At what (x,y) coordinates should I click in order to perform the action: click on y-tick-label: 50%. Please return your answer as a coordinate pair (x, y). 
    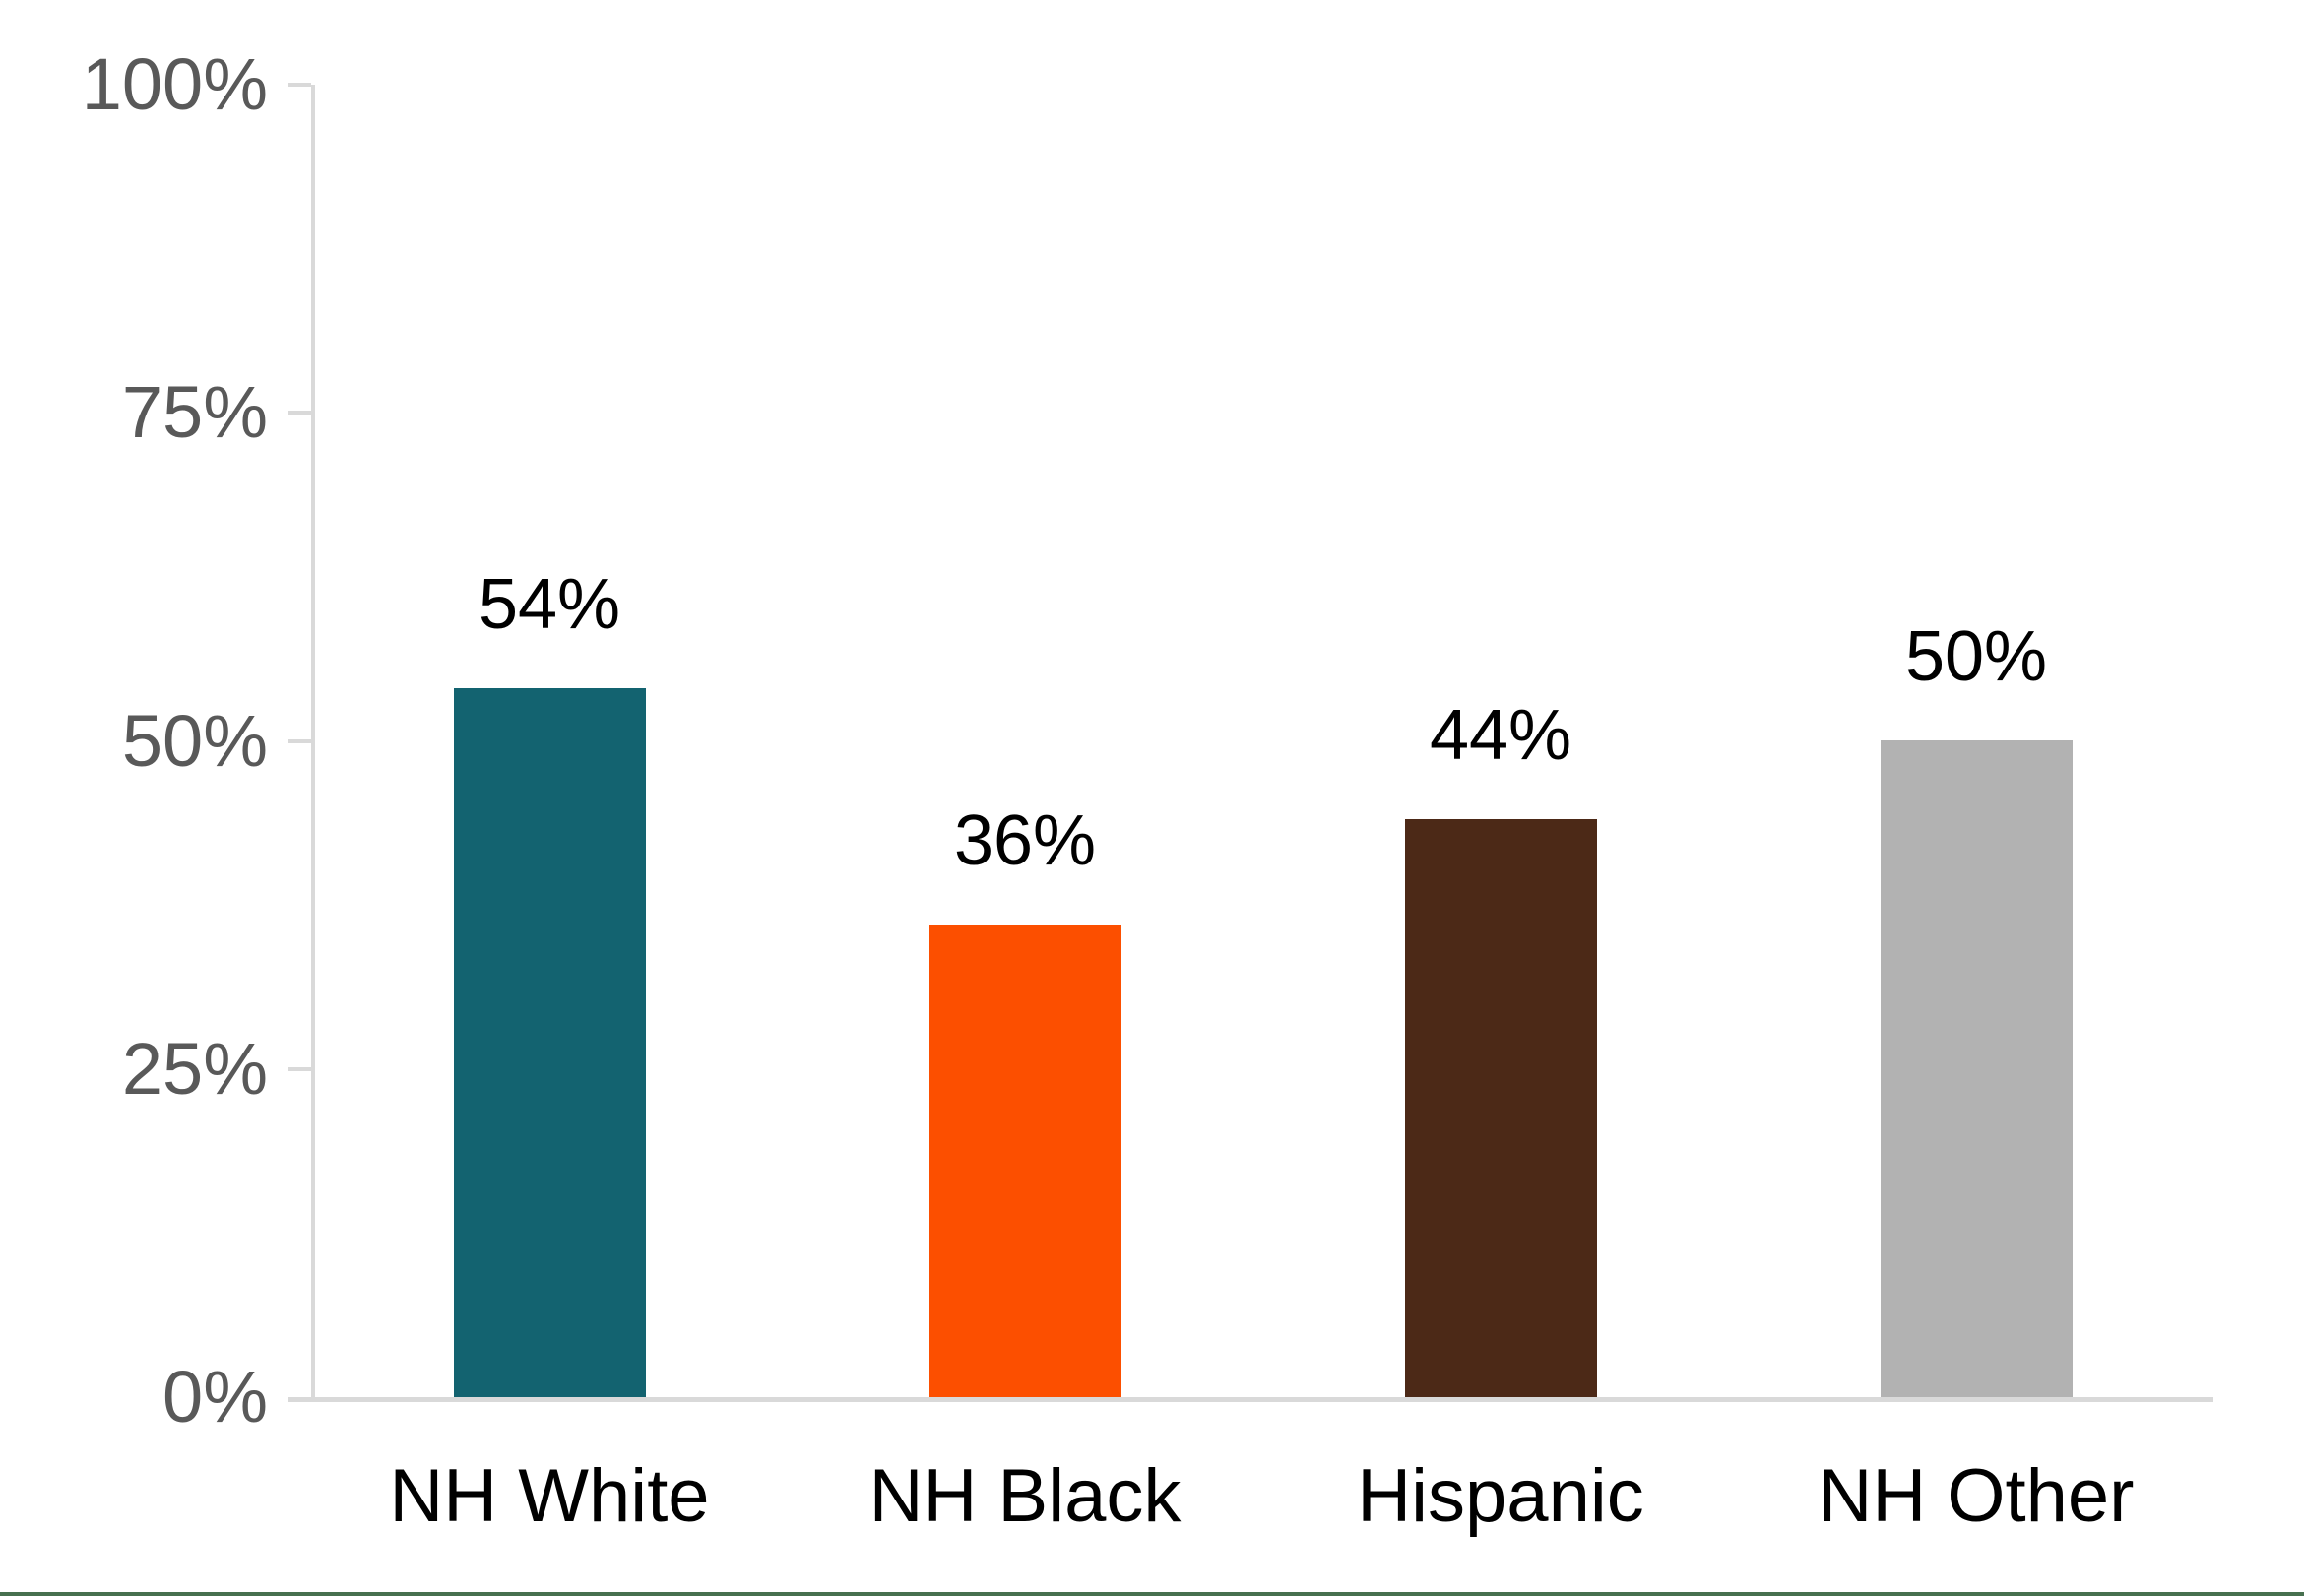
    Looking at the image, I should click on (194, 741).